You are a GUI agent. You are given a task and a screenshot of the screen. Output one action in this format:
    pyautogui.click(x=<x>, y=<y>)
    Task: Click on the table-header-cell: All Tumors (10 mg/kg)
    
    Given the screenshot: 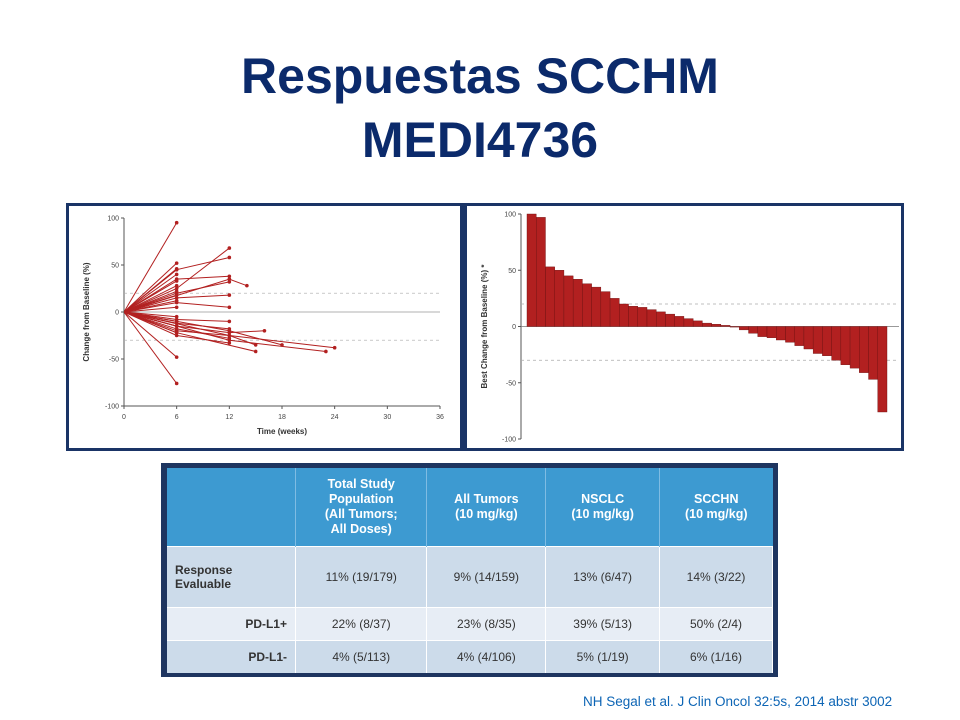 What is the action you would take?
    pyautogui.click(x=486, y=507)
    